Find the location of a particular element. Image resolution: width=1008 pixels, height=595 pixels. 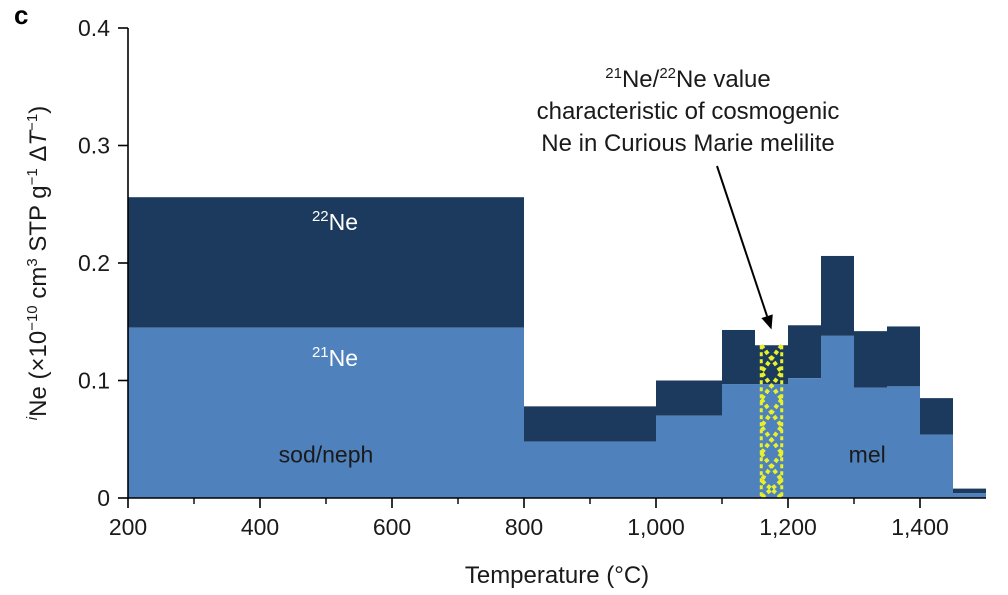

annotation-arrowhead is located at coordinates (767, 322).